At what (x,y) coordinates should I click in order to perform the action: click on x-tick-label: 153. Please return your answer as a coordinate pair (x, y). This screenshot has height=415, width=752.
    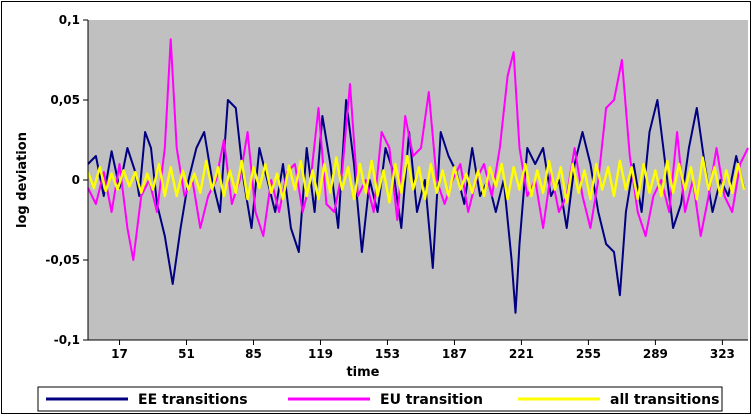
    Looking at the image, I should click on (387, 354).